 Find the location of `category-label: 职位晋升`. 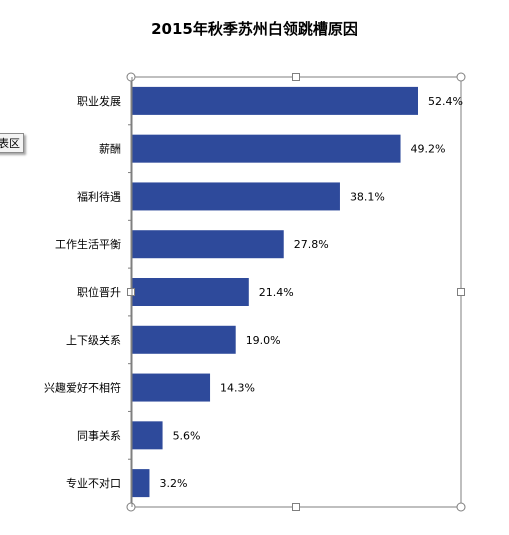

category-label: 职位晋升 is located at coordinates (99, 292).